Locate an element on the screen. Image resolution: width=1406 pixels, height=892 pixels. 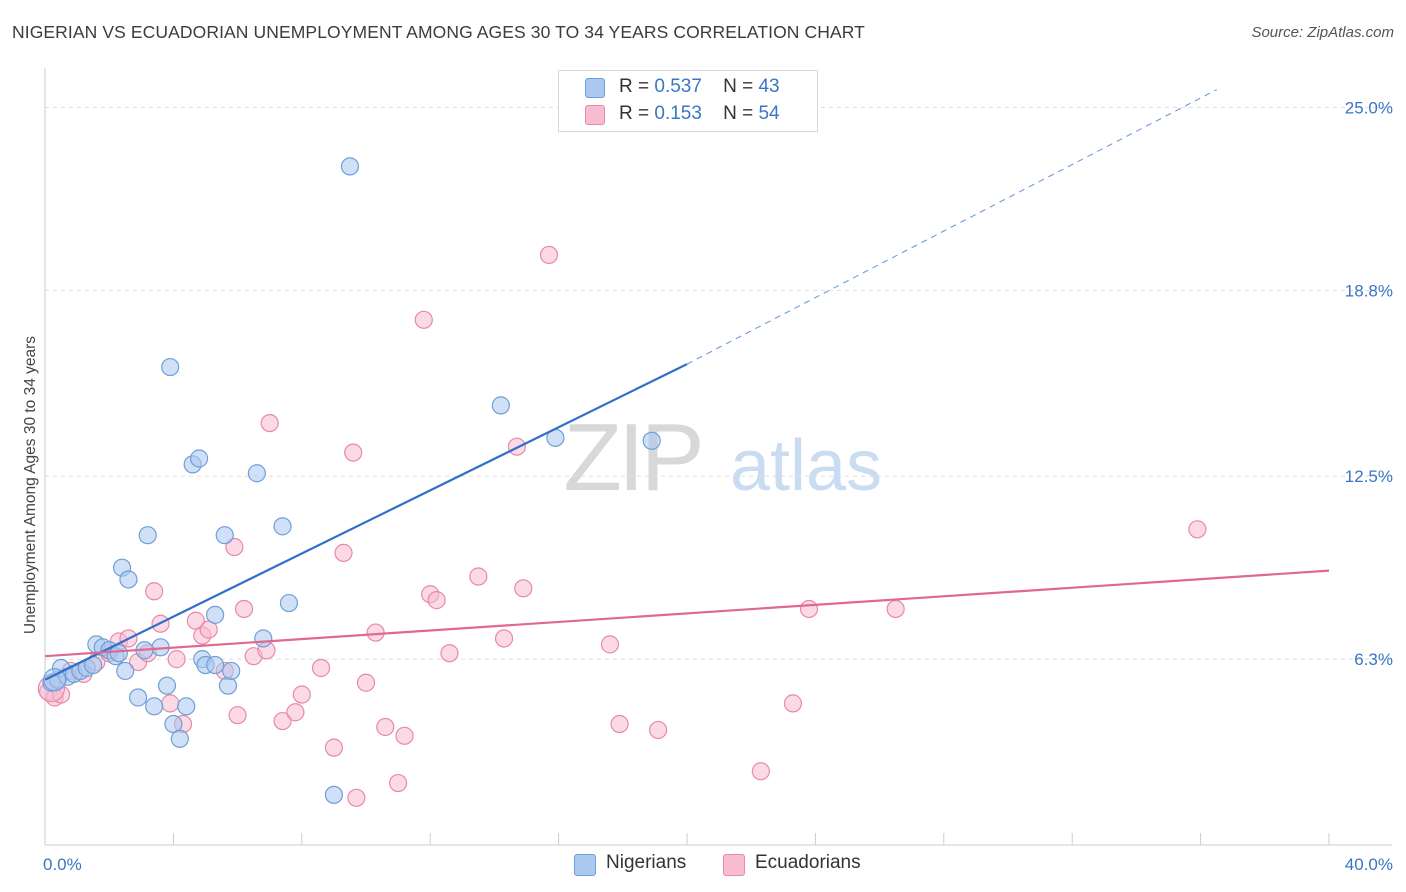
legend-r-value: 0.537 is located at coordinates (678, 86).